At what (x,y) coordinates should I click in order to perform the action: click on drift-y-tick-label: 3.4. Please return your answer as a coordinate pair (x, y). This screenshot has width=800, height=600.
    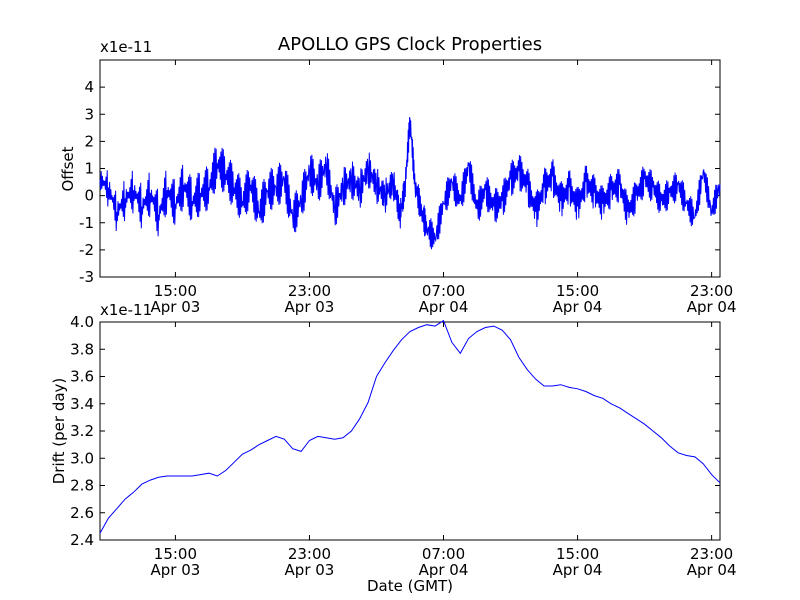
    Looking at the image, I should click on (82, 404).